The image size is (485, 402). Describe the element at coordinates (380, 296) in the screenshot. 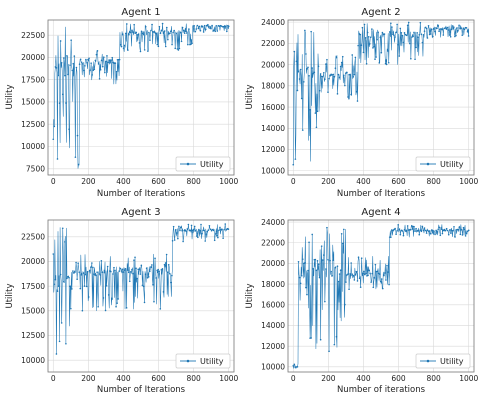

I see `series-line-utility` at that location.